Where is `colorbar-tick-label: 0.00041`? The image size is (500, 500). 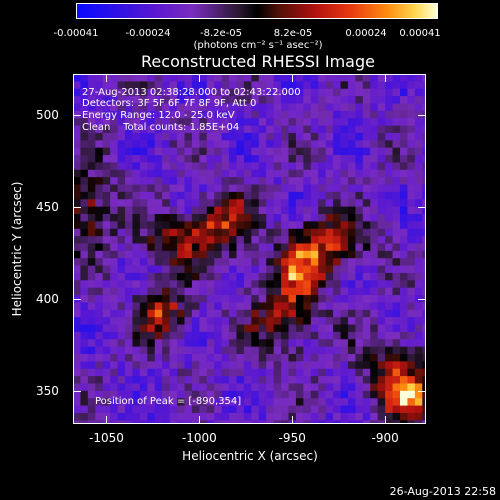 colorbar-tick-label: 0.00041 is located at coordinates (420, 33).